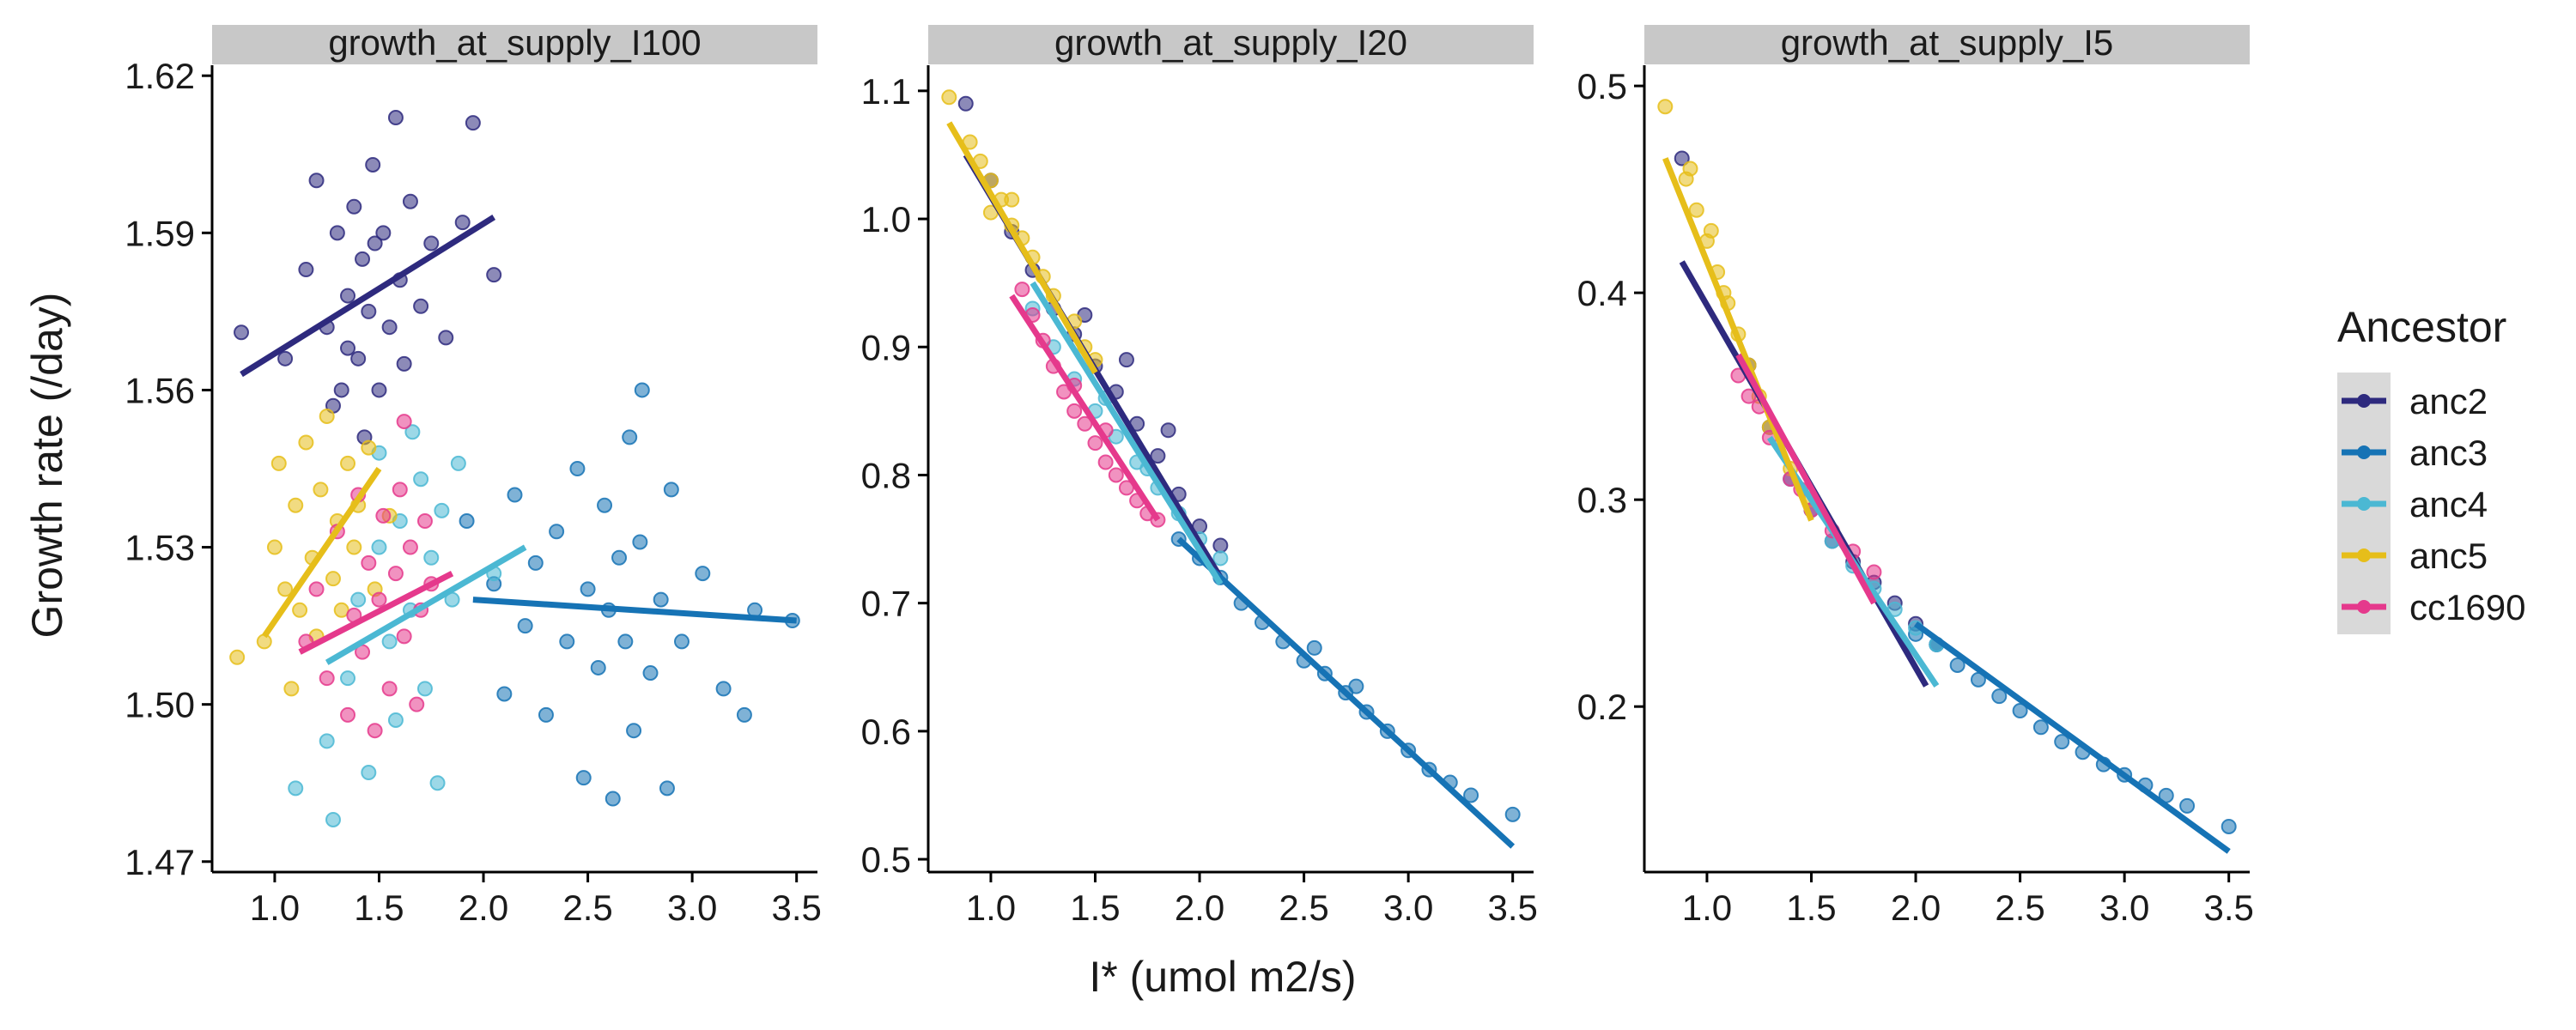 The width and height of the screenshot is (2576, 1030). What do you see at coordinates (1738, 339) in the screenshot?
I see `fit-line-anc5` at bounding box center [1738, 339].